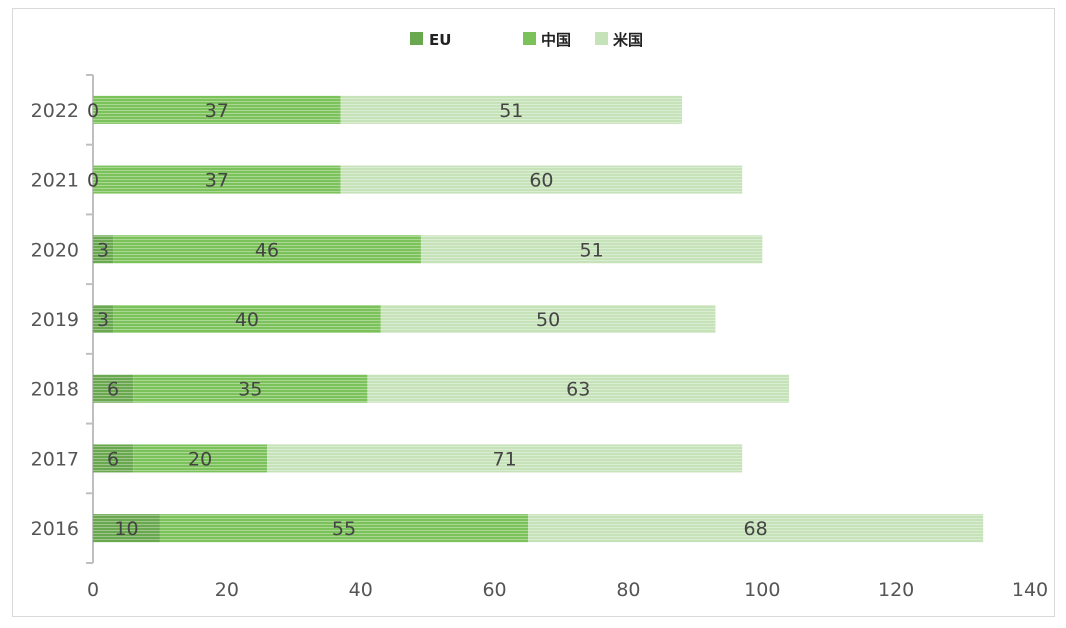  Describe the element at coordinates (628, 590) in the screenshot. I see `x-tick-label: 80` at that location.